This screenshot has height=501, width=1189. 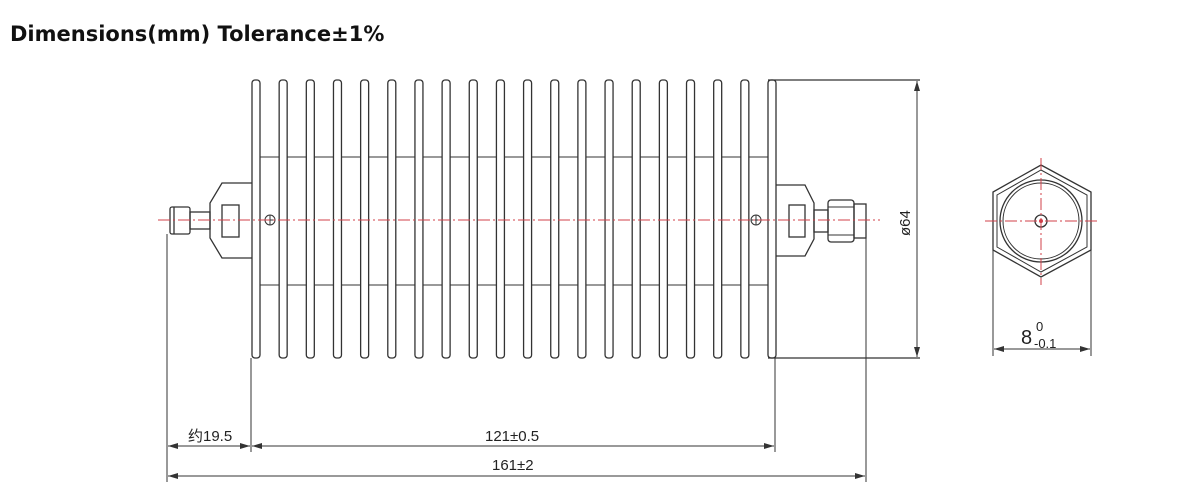 What do you see at coordinates (1026, 338) in the screenshot?
I see `dim-hex-nominal: 8` at bounding box center [1026, 338].